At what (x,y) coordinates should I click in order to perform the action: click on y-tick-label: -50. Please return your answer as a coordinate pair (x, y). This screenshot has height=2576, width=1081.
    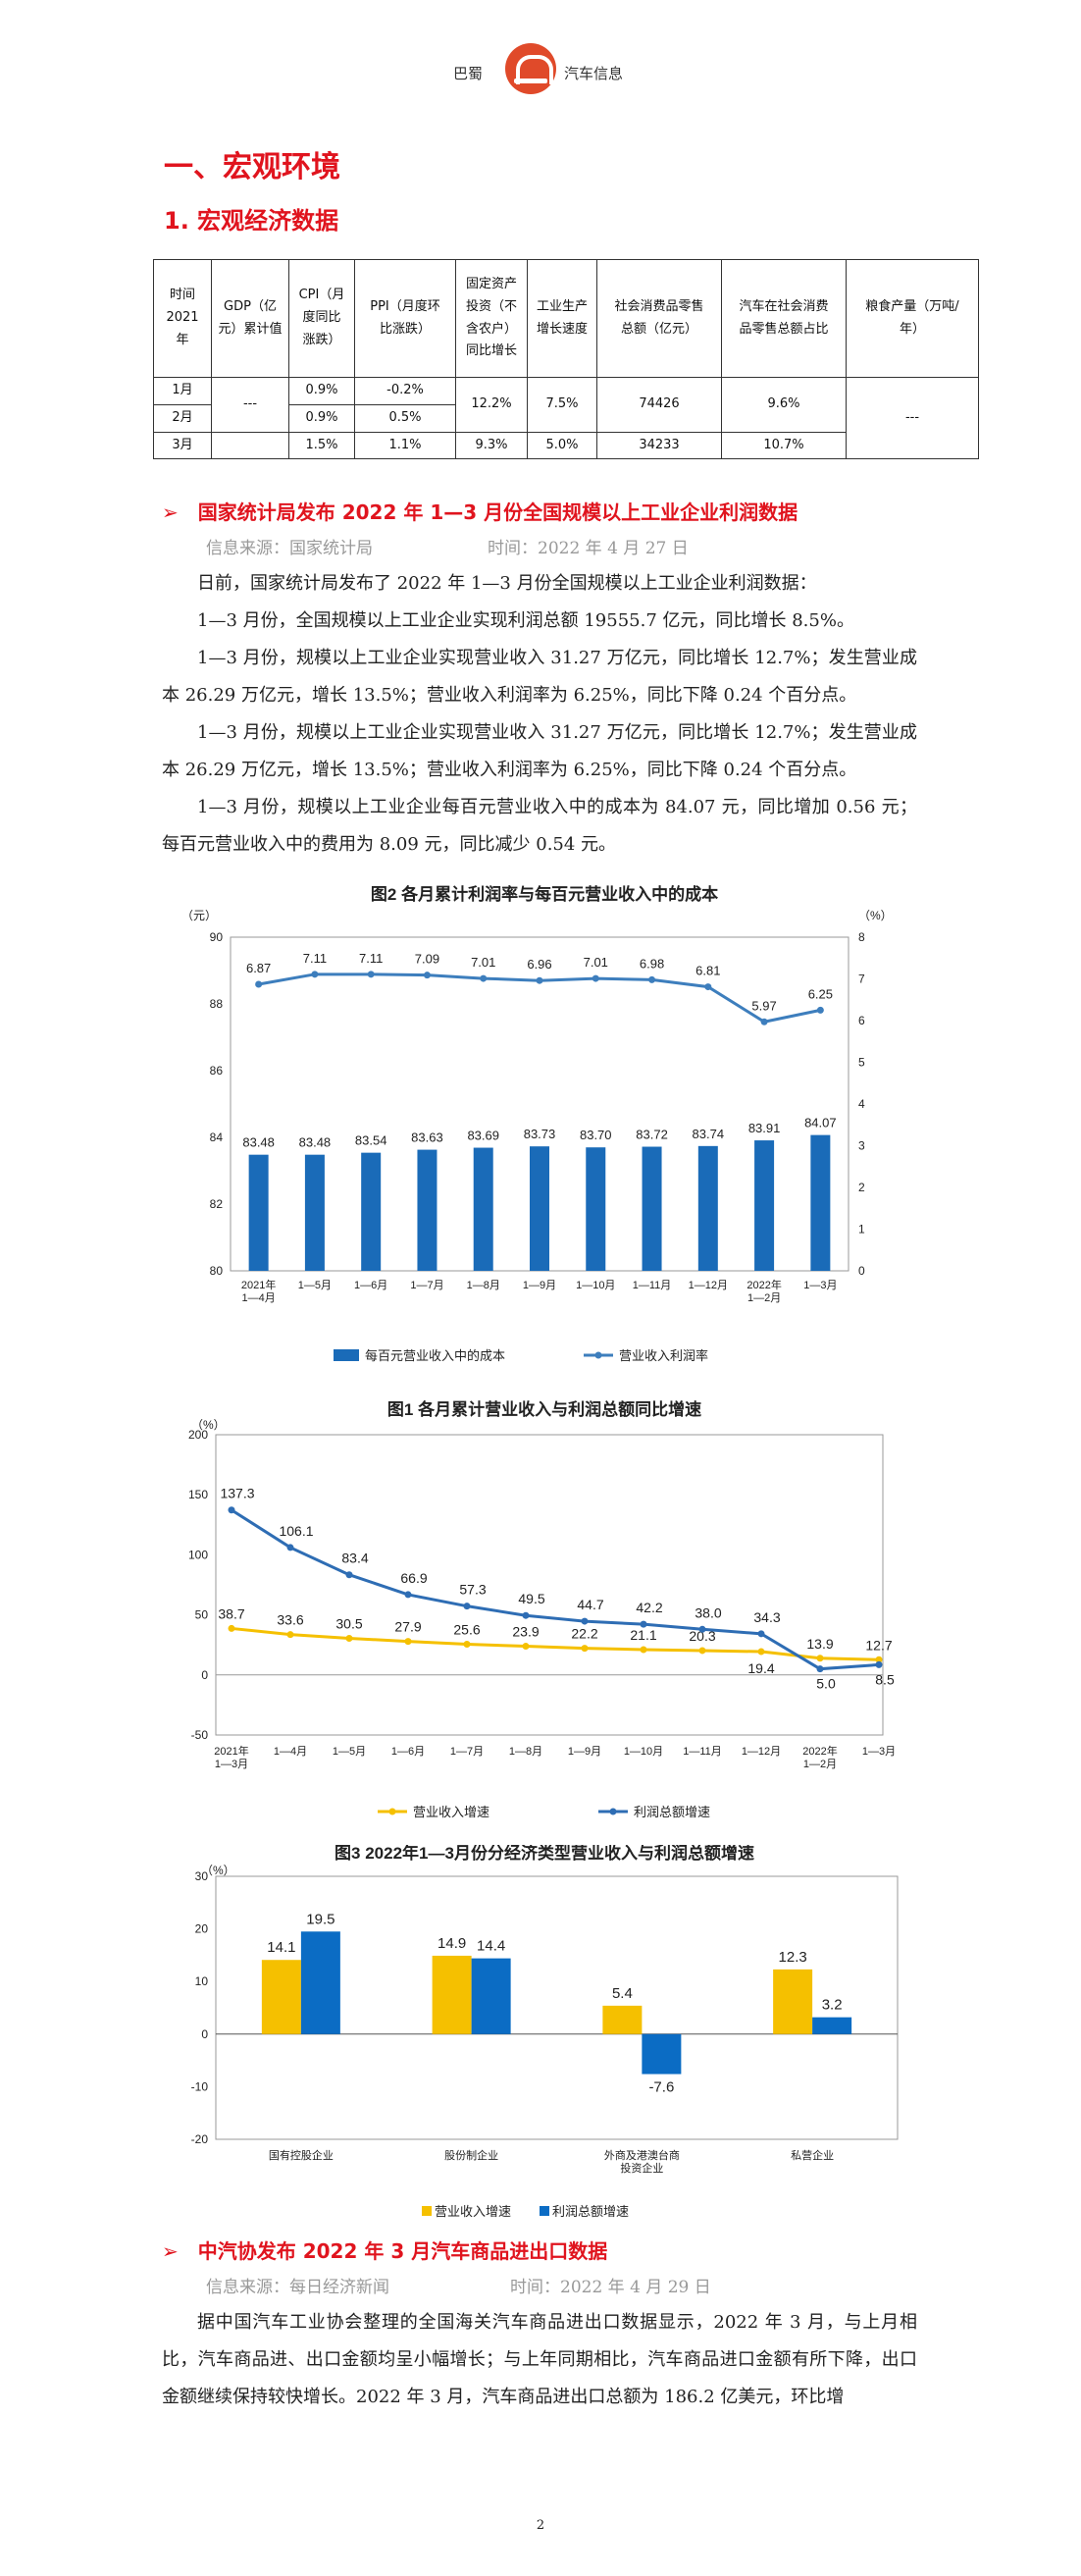
    Looking at the image, I should click on (200, 1735).